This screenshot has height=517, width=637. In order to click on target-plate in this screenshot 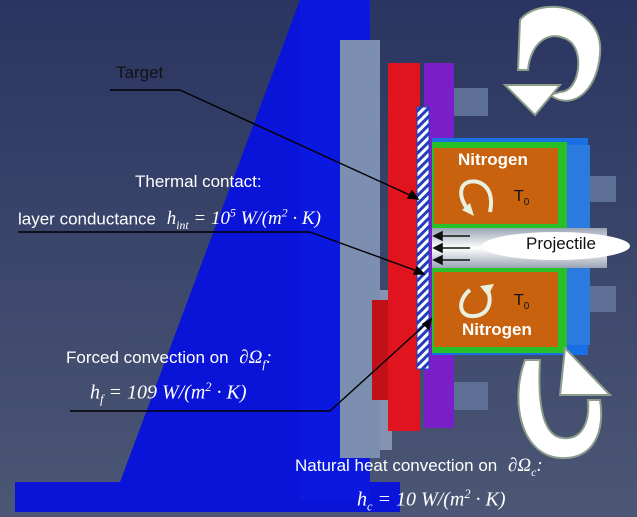, I will do `click(423, 238)`.